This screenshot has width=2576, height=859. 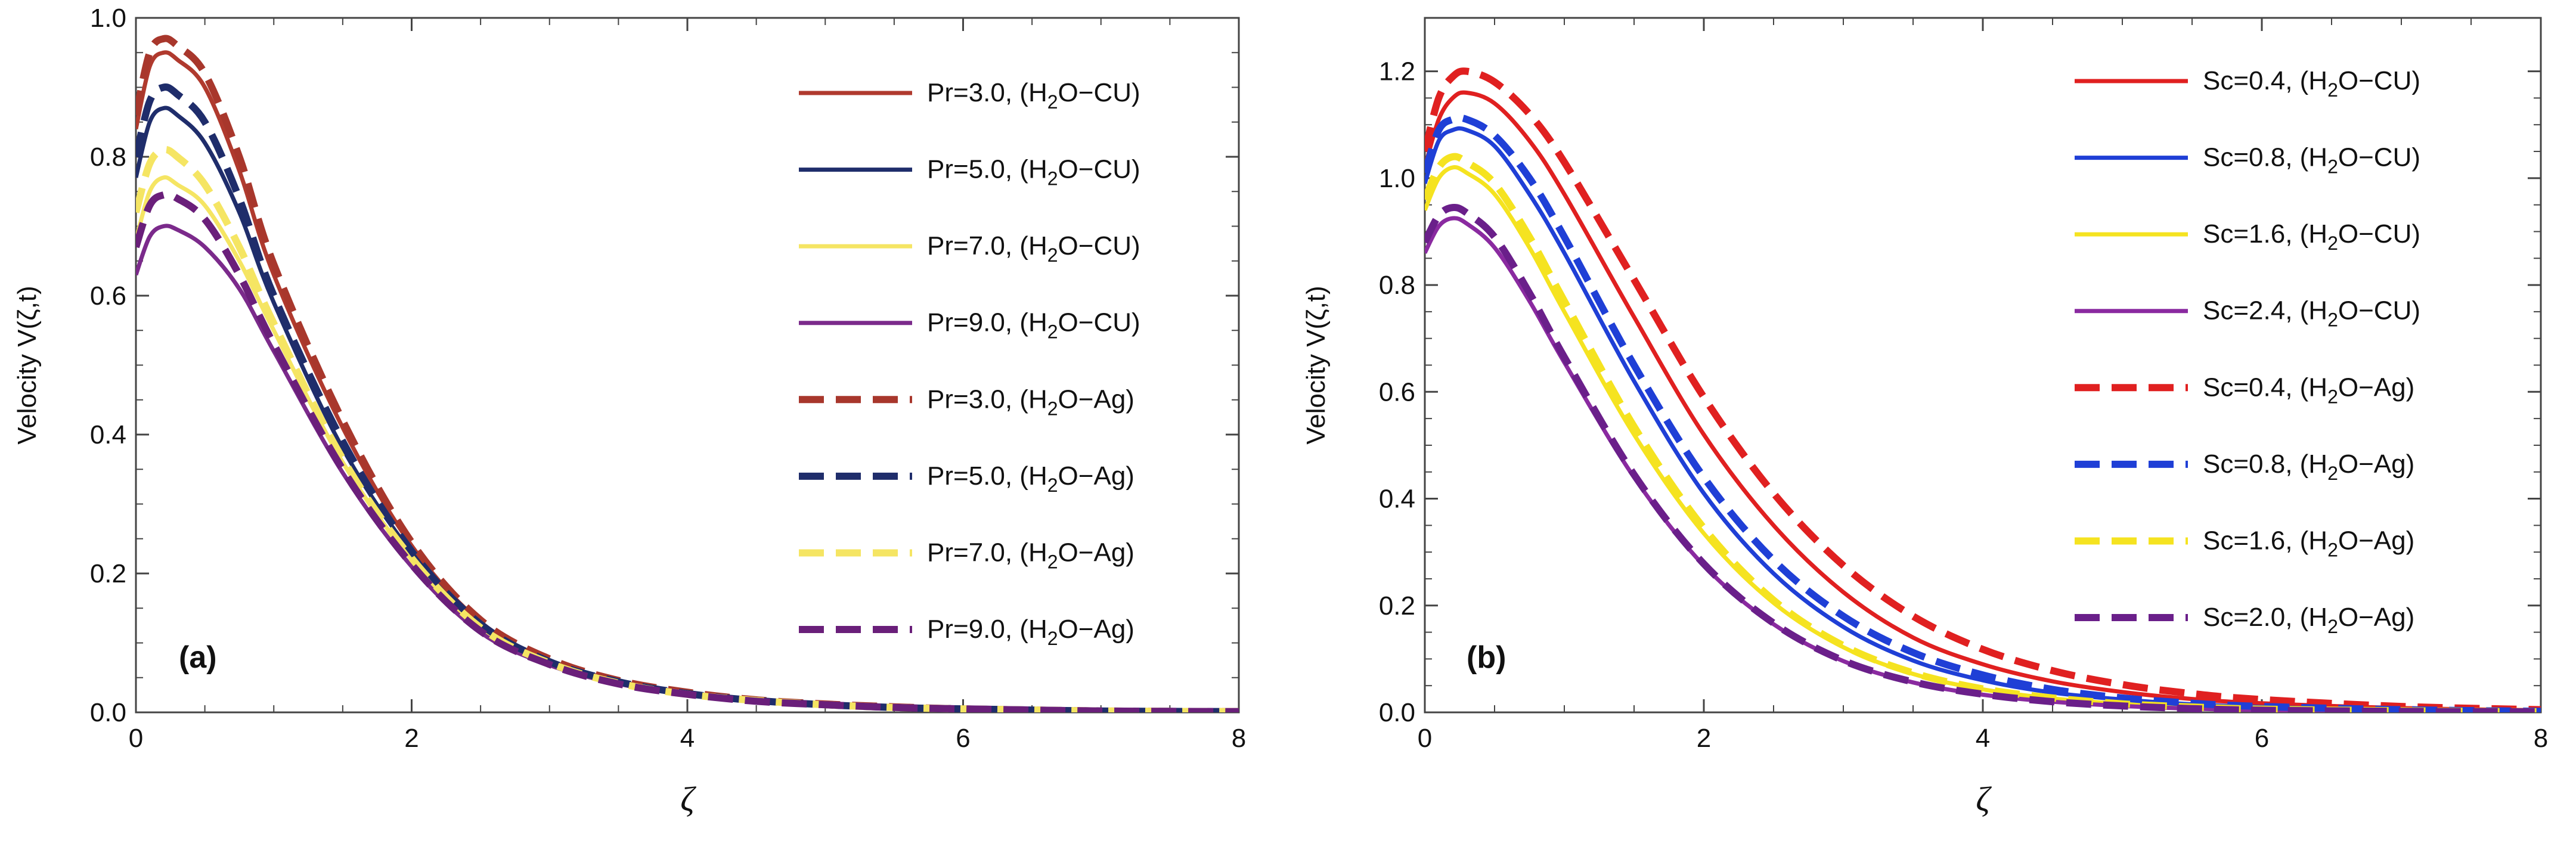 What do you see at coordinates (2308, 390) in the screenshot?
I see `legend-label-5: Sc=0.4, (H2O−Ag)` at bounding box center [2308, 390].